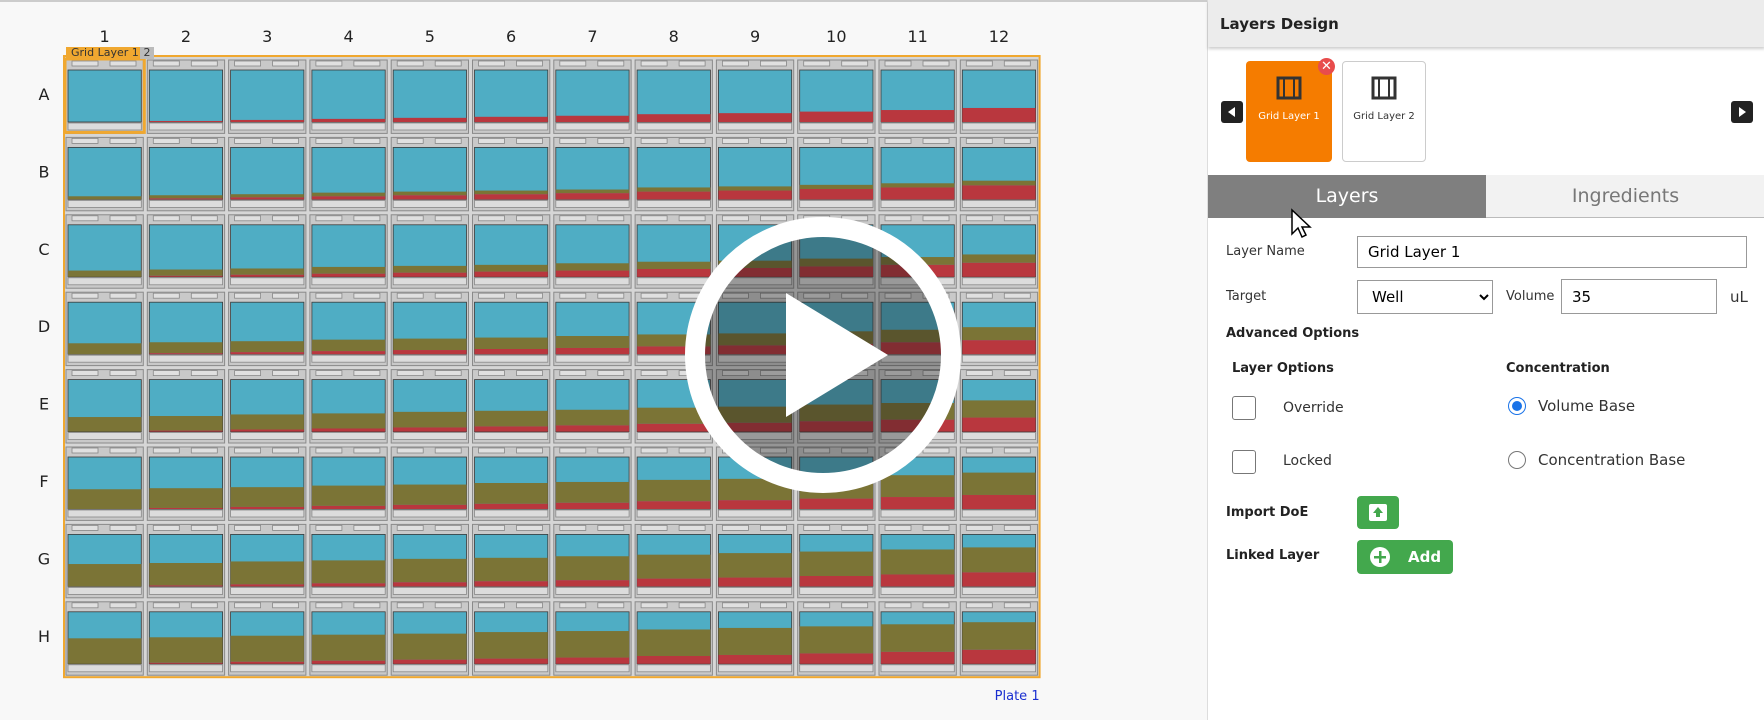 The image size is (1764, 720). Describe the element at coordinates (44, 404) in the screenshot. I see `row-label: E` at that location.